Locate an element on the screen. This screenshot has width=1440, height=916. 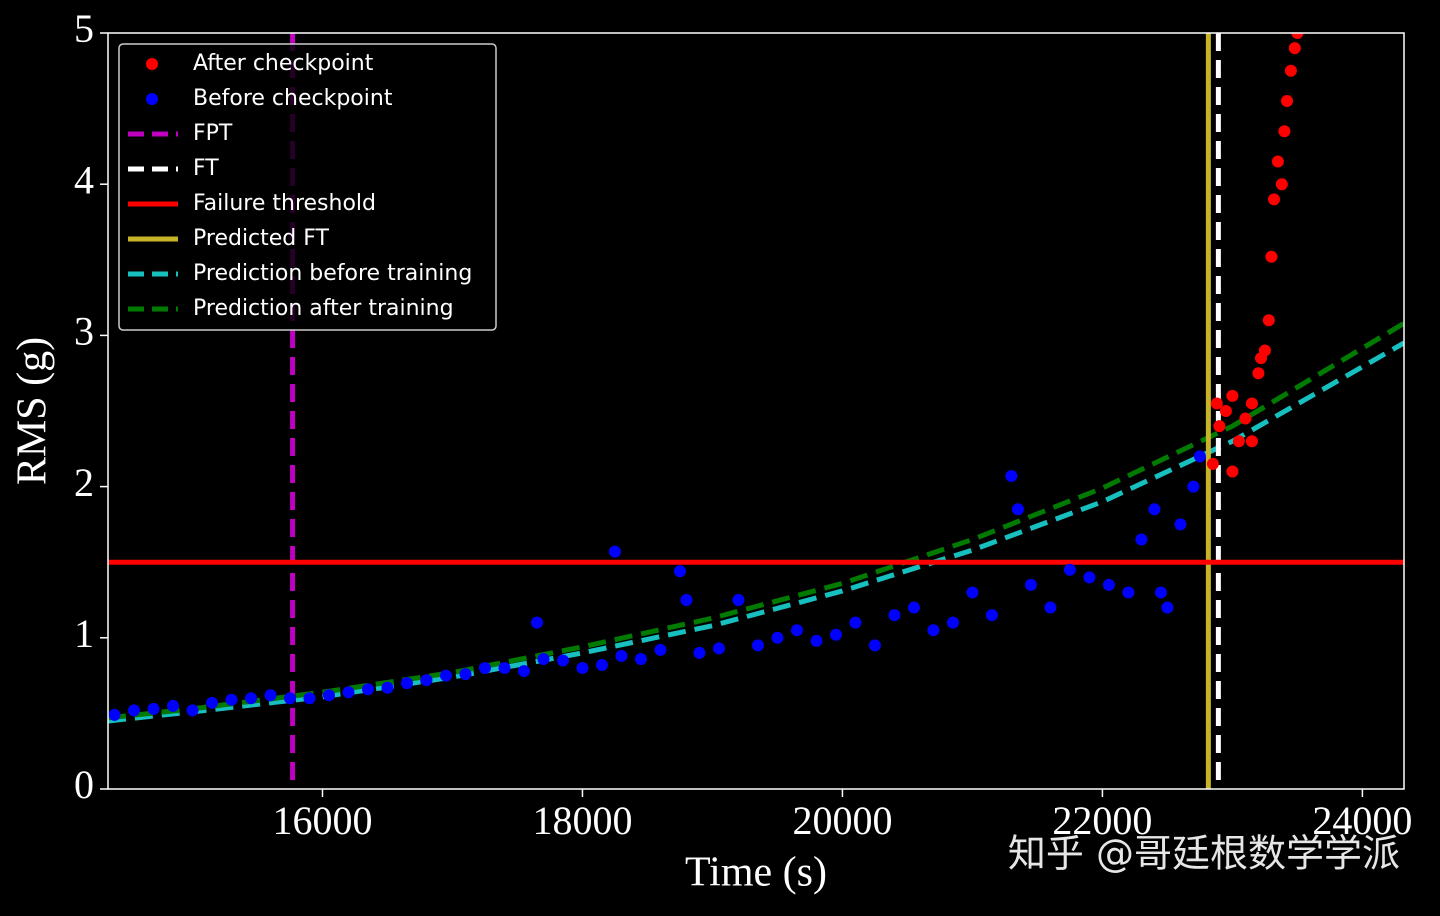
y-tick-label: 0 is located at coordinates (84, 784).